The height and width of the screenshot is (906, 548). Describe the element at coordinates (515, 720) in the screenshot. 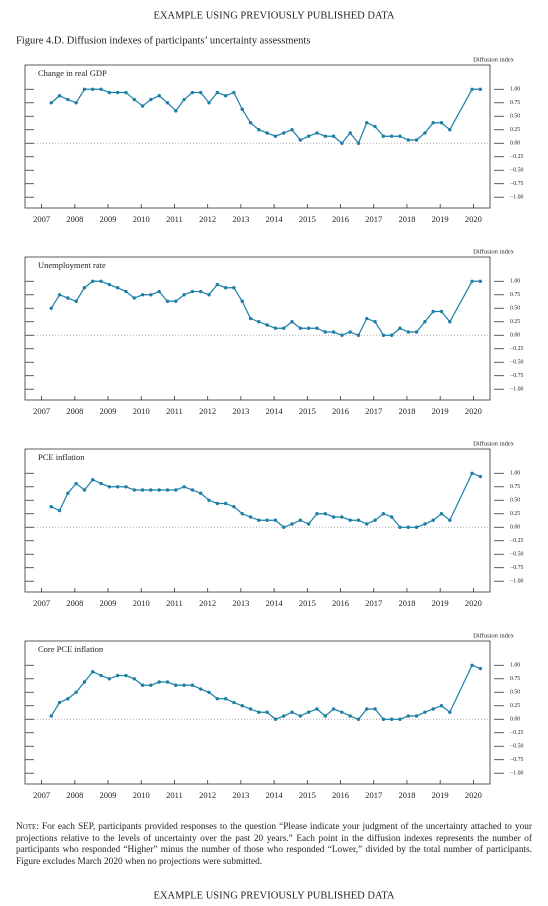

I see `y-tick-label: 0.00` at that location.